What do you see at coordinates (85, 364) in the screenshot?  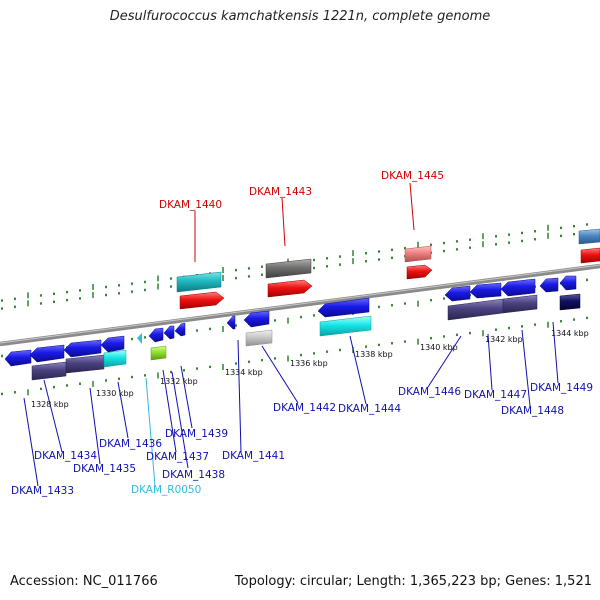 I see `gene-dkam-1435-lower` at bounding box center [85, 364].